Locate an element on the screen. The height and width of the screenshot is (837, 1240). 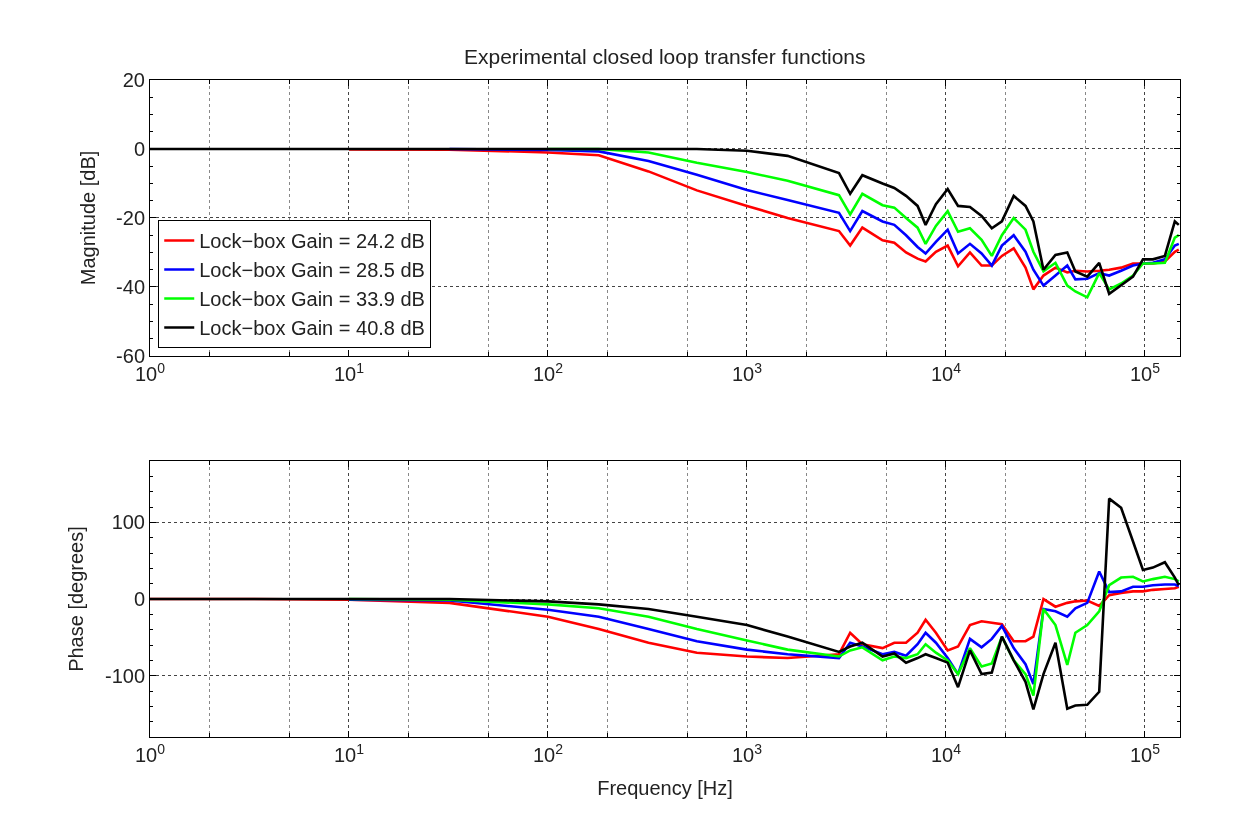
legend-label: Lock−box Gain = 24.2 dB is located at coordinates (312, 241).